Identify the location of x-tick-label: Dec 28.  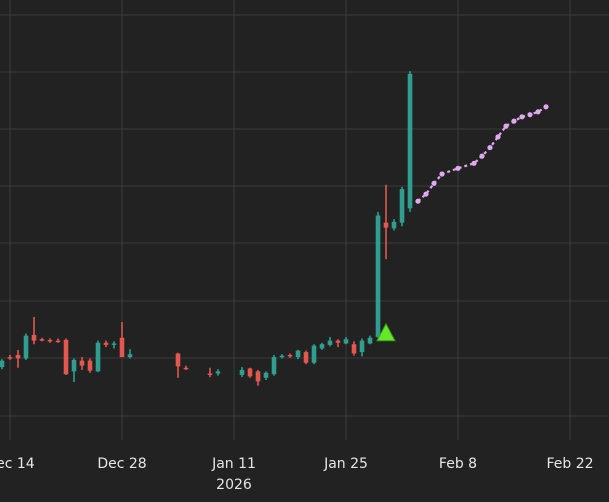
(121, 464).